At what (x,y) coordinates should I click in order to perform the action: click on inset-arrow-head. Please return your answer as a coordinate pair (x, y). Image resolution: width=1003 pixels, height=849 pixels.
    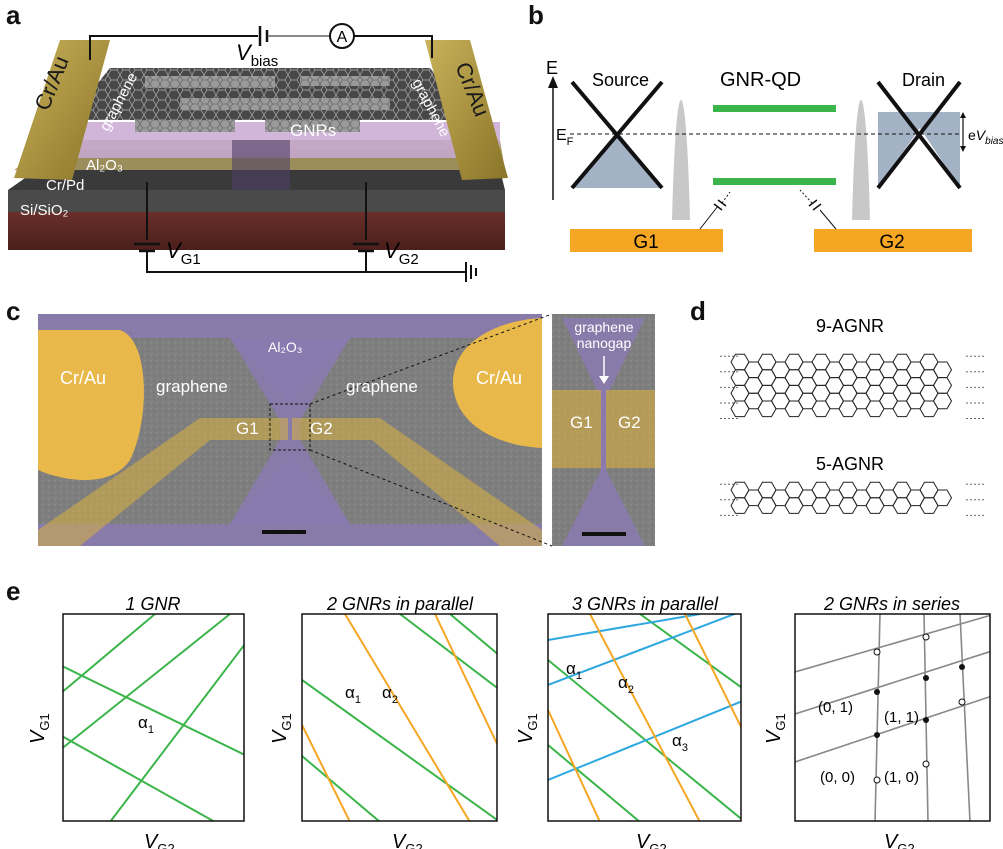
    Looking at the image, I should click on (604, 380).